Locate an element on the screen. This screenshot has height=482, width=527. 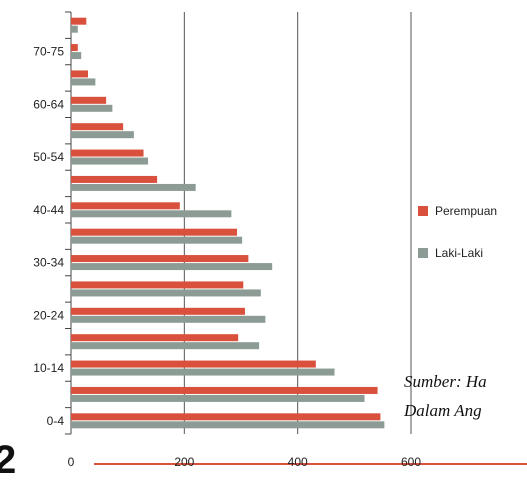
y-tick-label-60-64: 60-64 is located at coordinates (48, 104).